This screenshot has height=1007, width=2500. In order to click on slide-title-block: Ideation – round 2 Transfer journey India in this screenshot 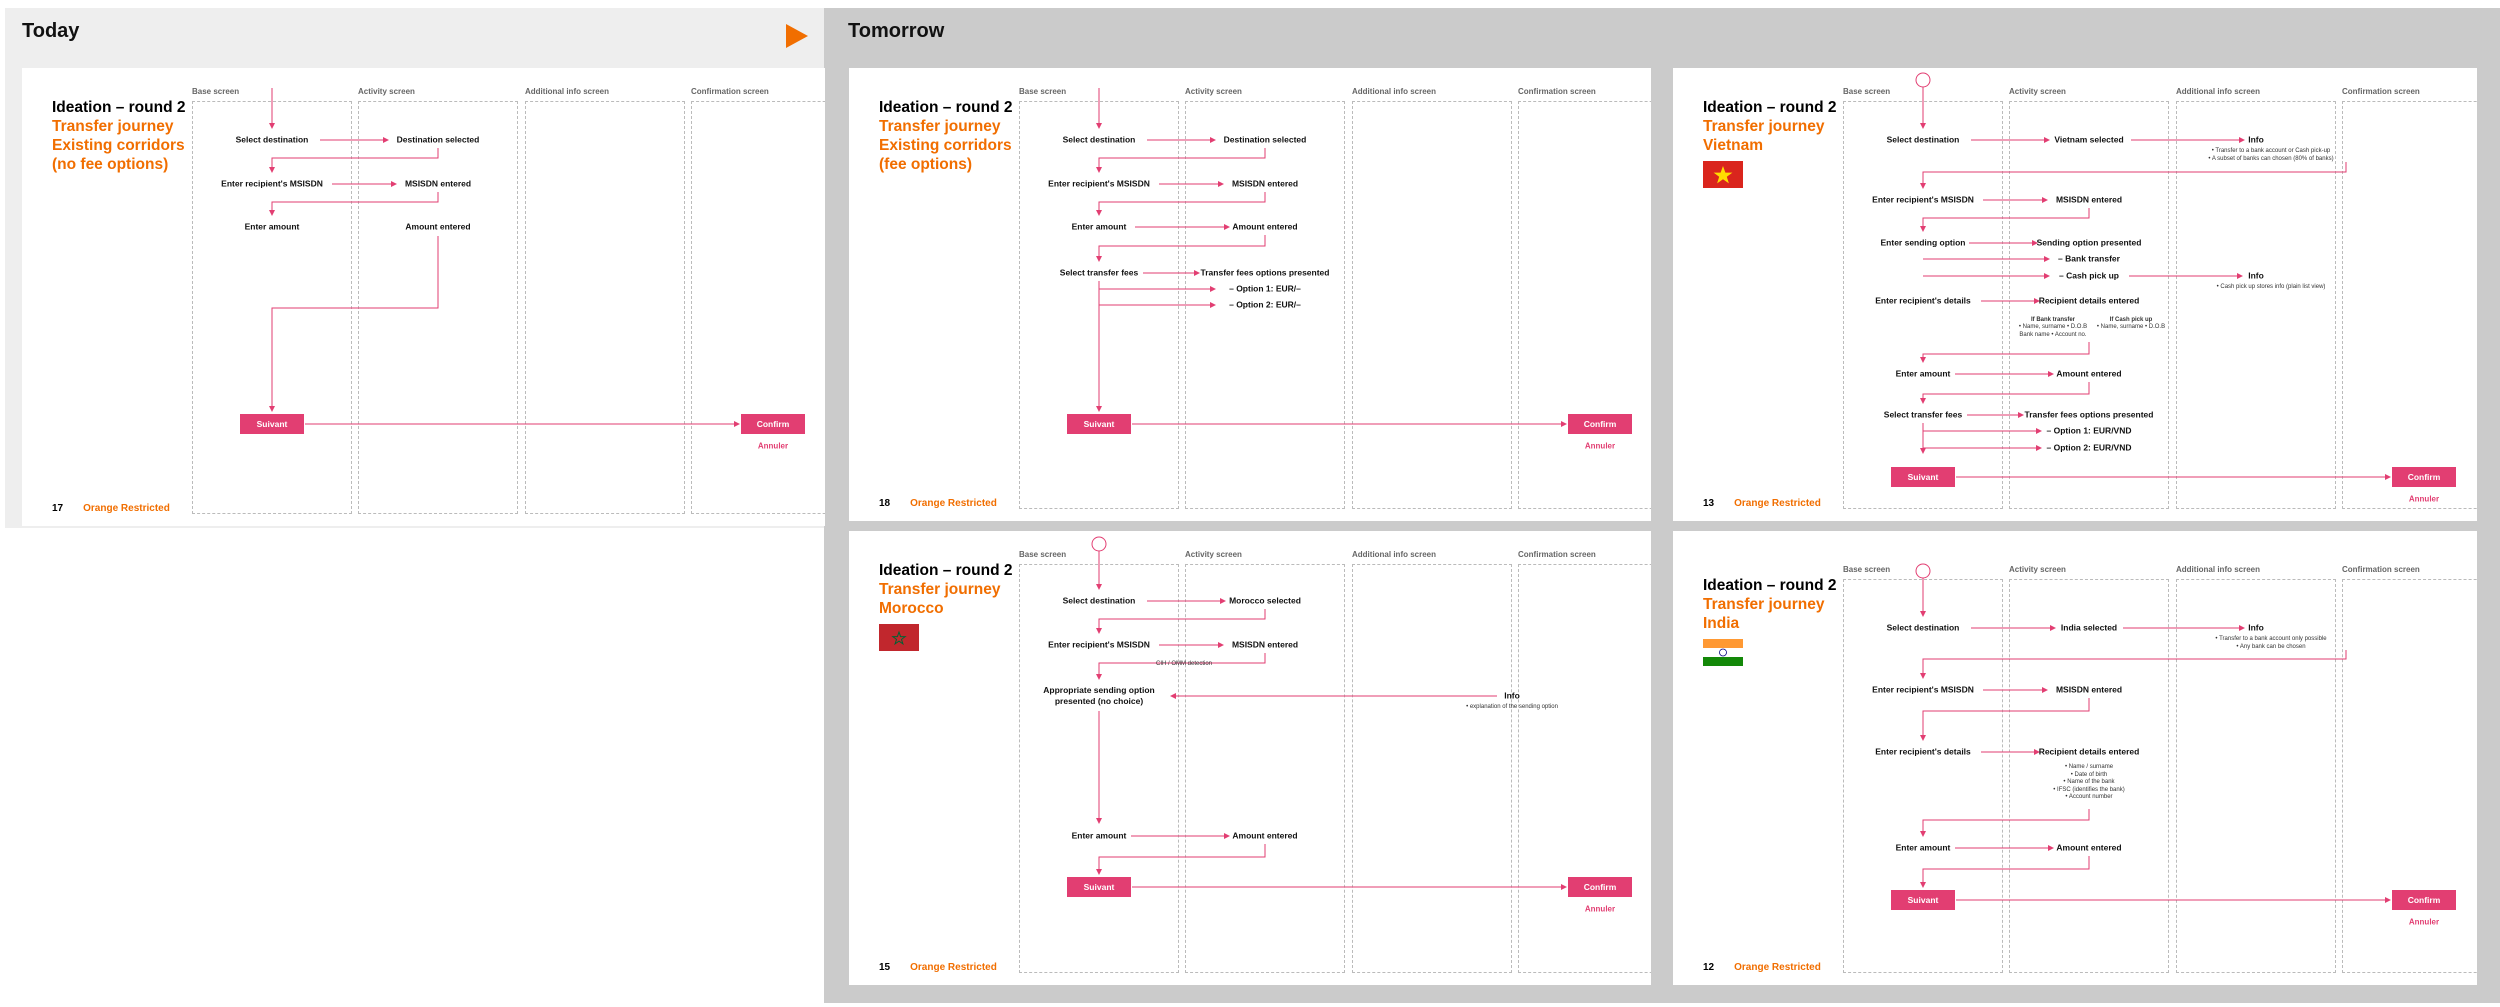, I will do `click(1769, 604)`.